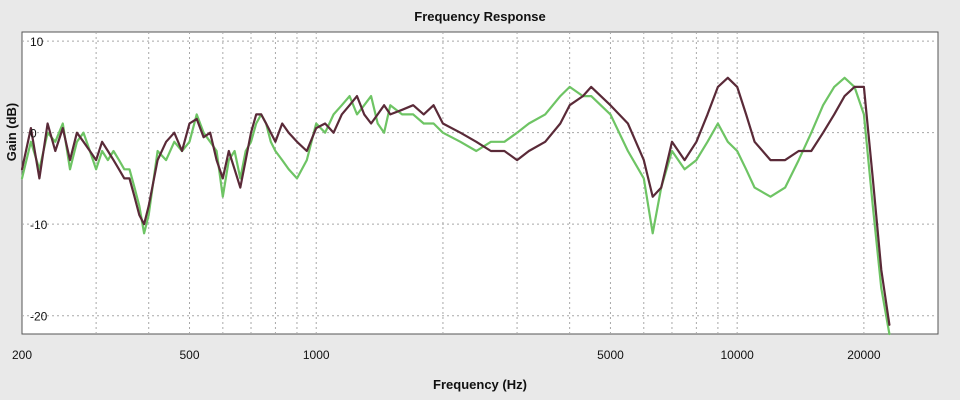 Image resolution: width=960 pixels, height=400 pixels. I want to click on y-tick-label: -20, so click(39, 317).